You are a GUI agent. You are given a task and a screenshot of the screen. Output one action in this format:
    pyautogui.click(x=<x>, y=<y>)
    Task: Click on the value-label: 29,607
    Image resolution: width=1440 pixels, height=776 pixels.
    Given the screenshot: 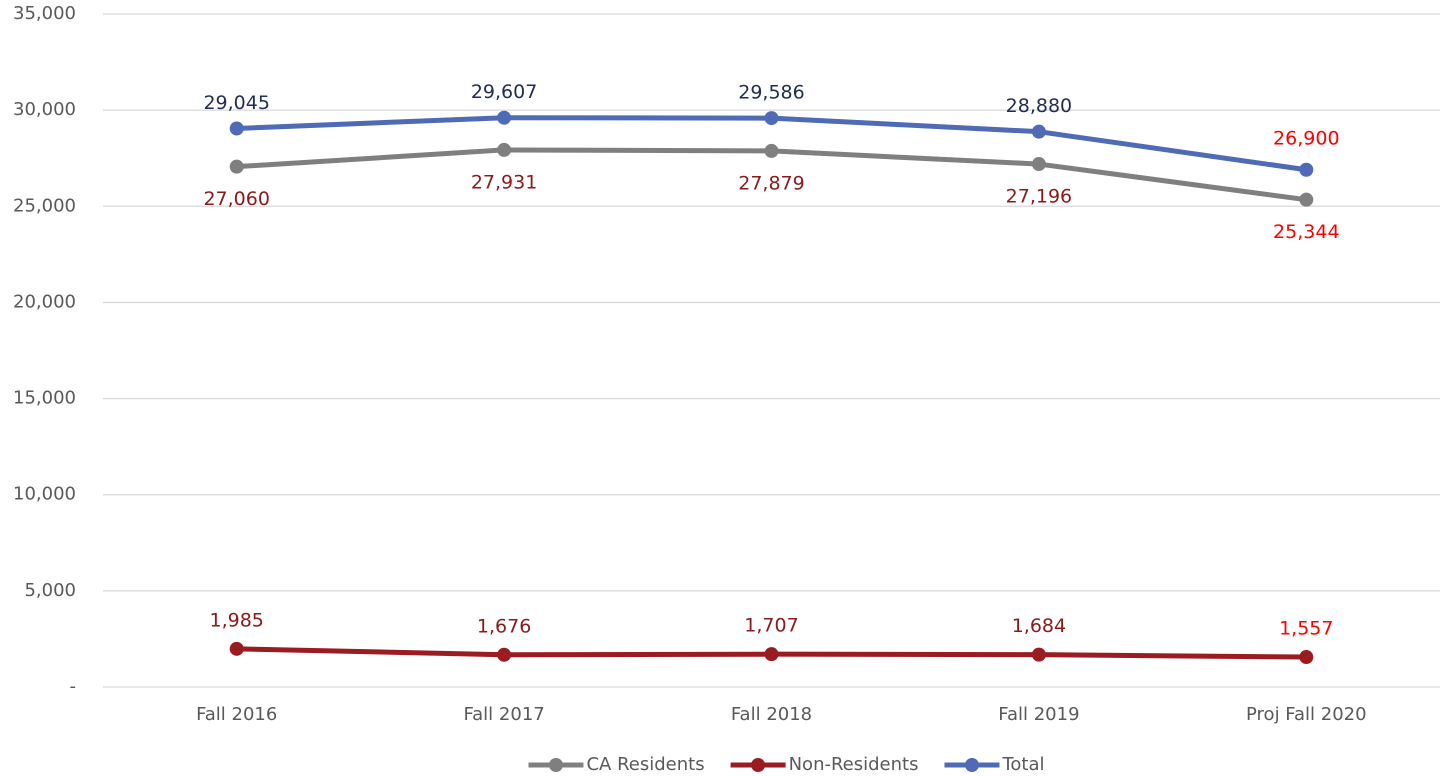 What is the action you would take?
    pyautogui.click(x=504, y=92)
    